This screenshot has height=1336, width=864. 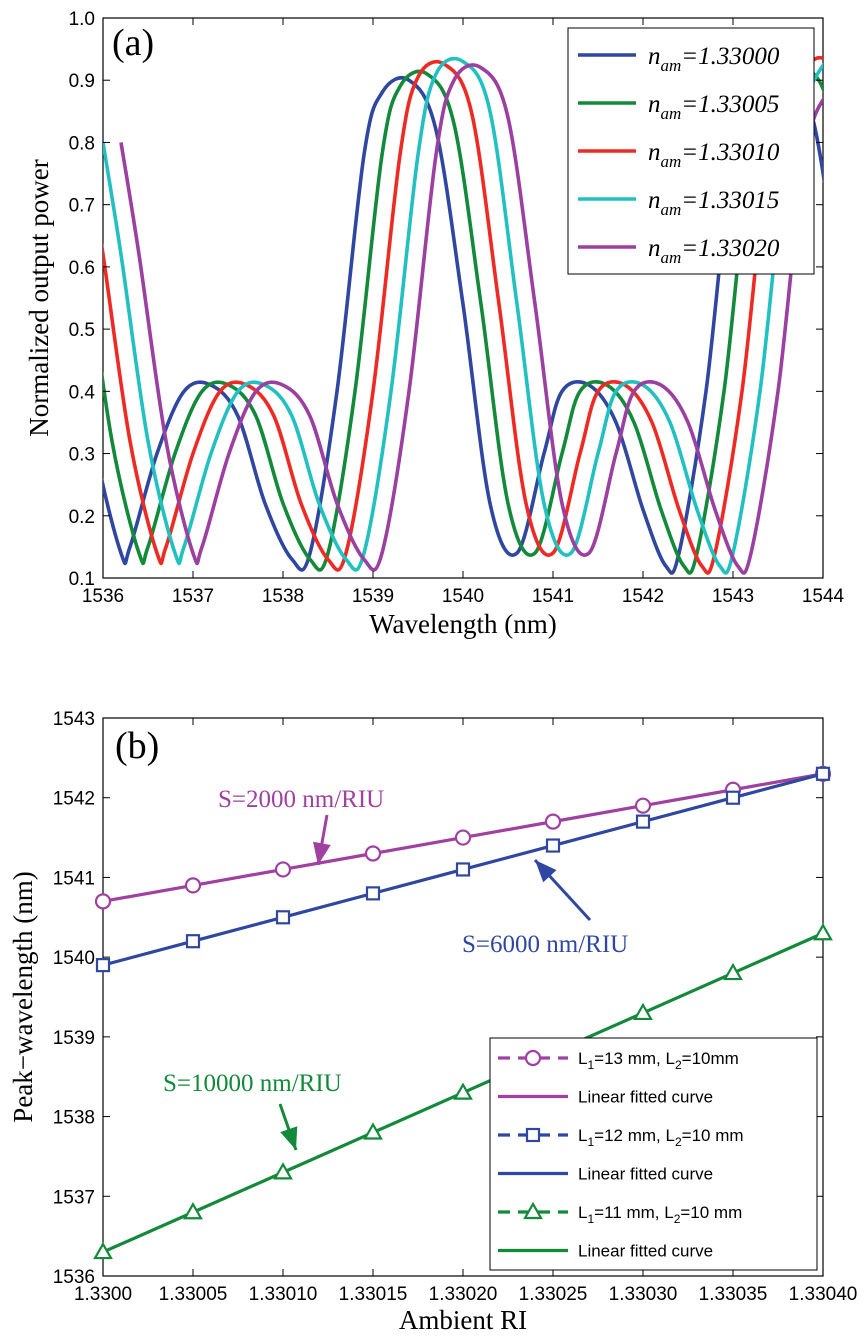 I want to click on x-tick-label-a: 1540, so click(x=463, y=596).